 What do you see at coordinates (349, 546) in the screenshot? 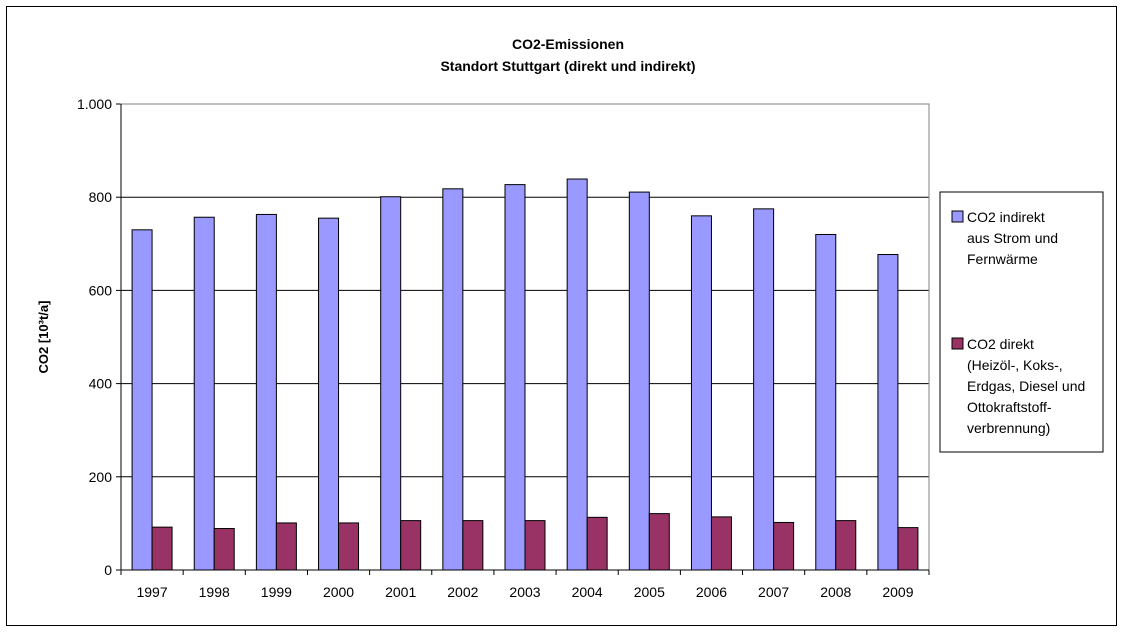
I see `bar-direkt-2000` at bounding box center [349, 546].